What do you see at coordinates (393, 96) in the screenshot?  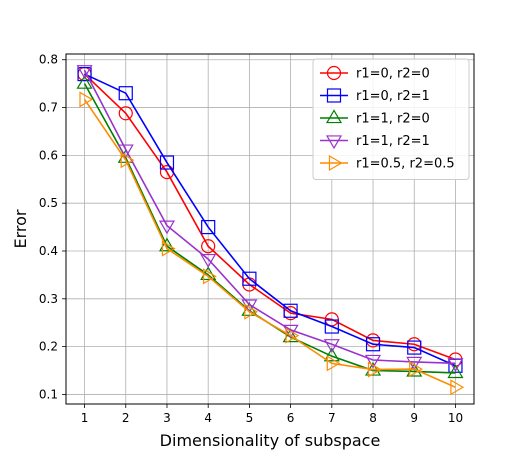 I see `legend-label: r1=0, r2=1` at bounding box center [393, 96].